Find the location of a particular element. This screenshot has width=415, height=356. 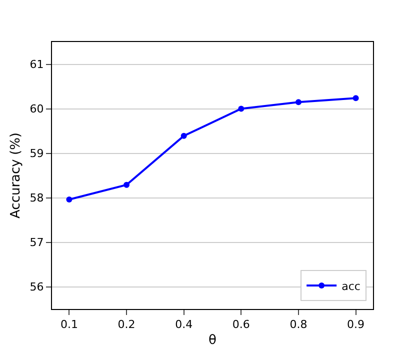

y-tick-label: 57 is located at coordinates (37, 243).